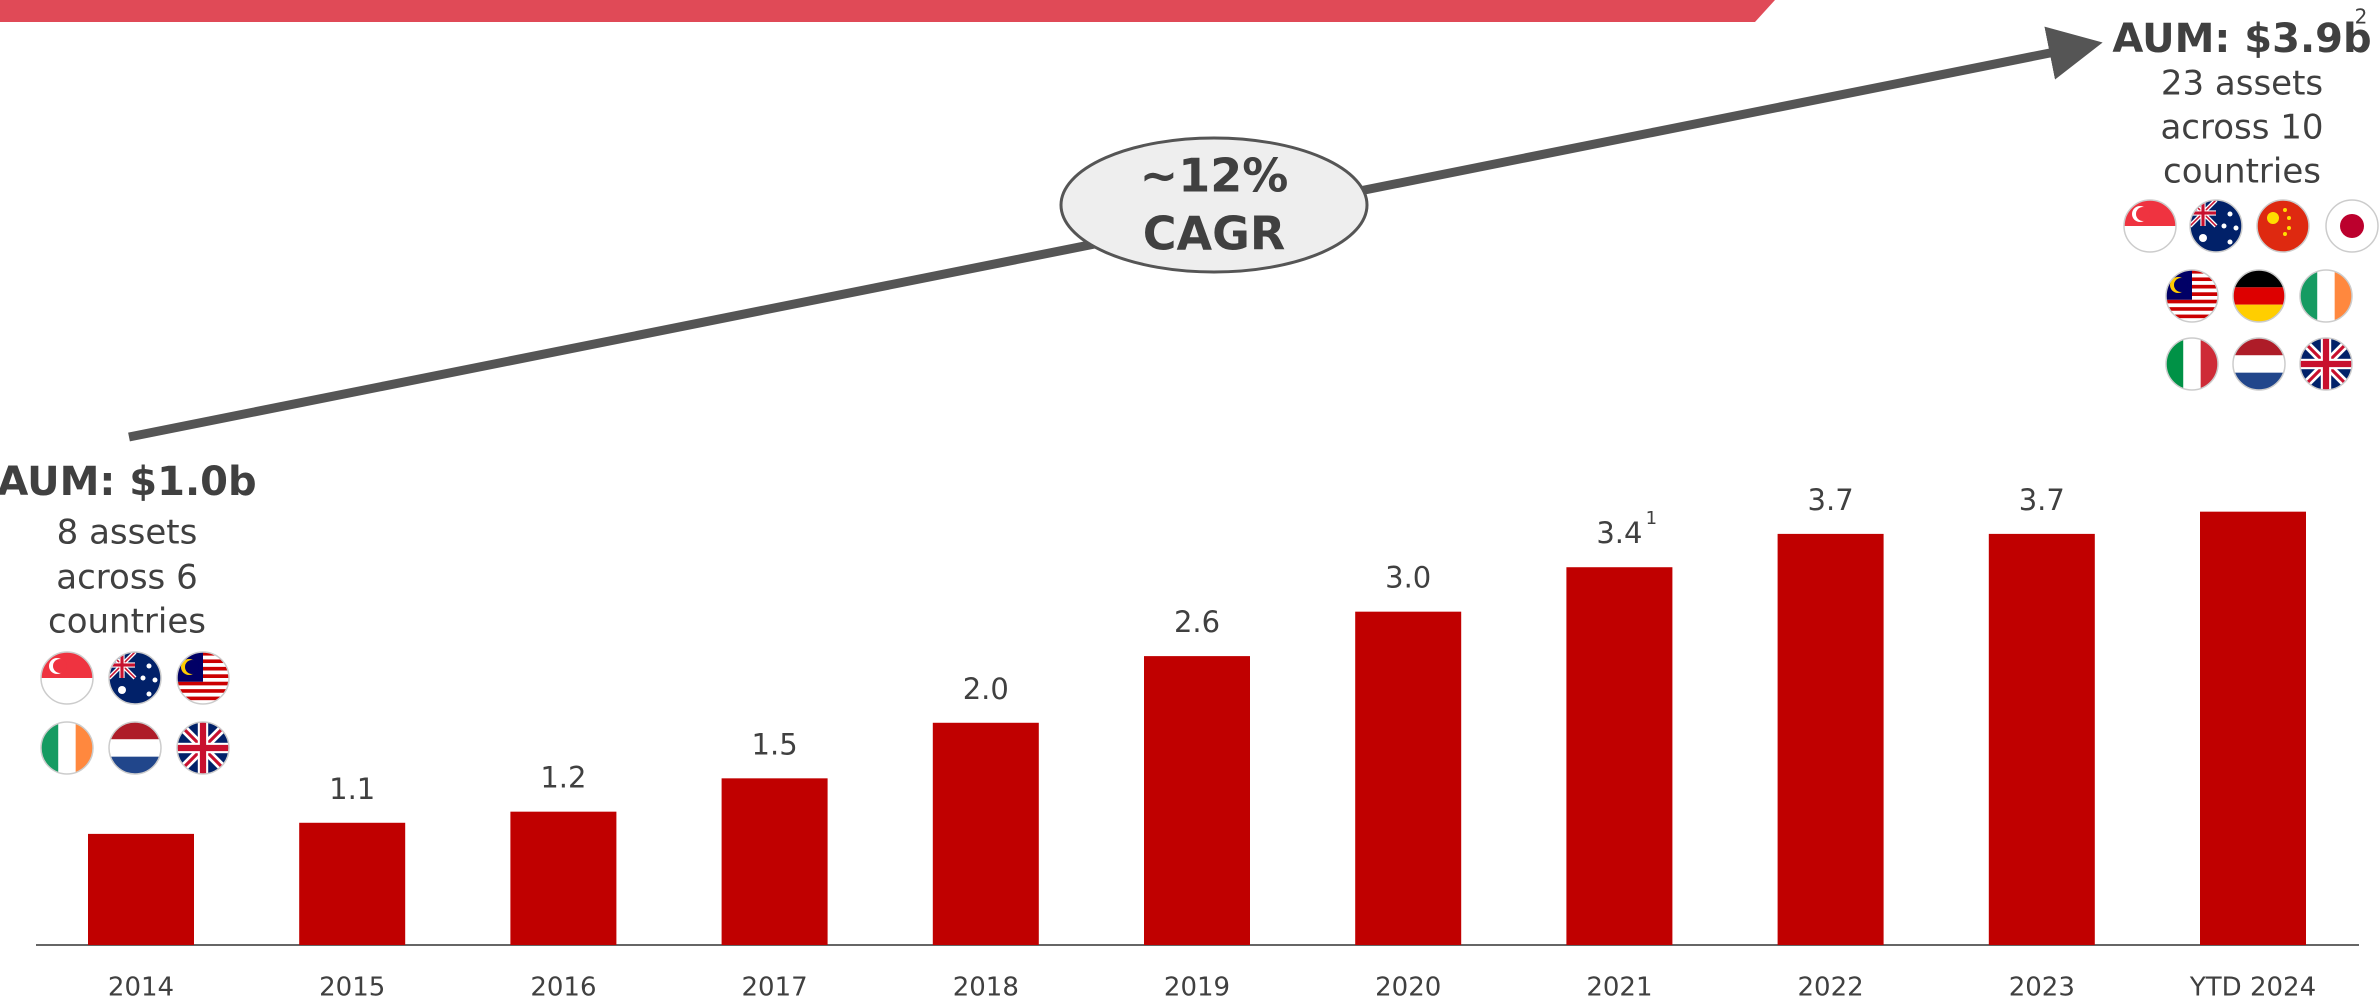  I want to click on end-title: AUM: $3.9b, so click(2241, 39).